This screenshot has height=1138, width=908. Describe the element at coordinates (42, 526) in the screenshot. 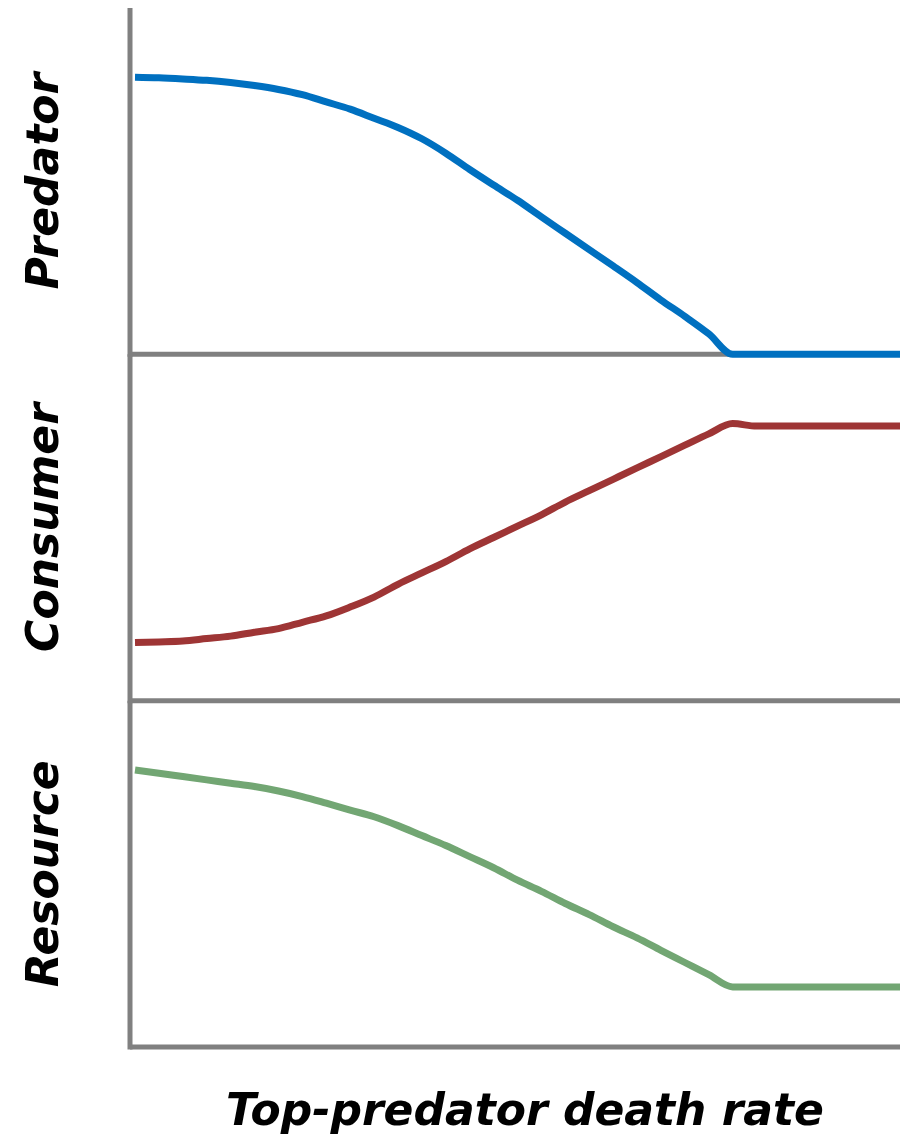

I see `y-axis-title: Consumer` at that location.